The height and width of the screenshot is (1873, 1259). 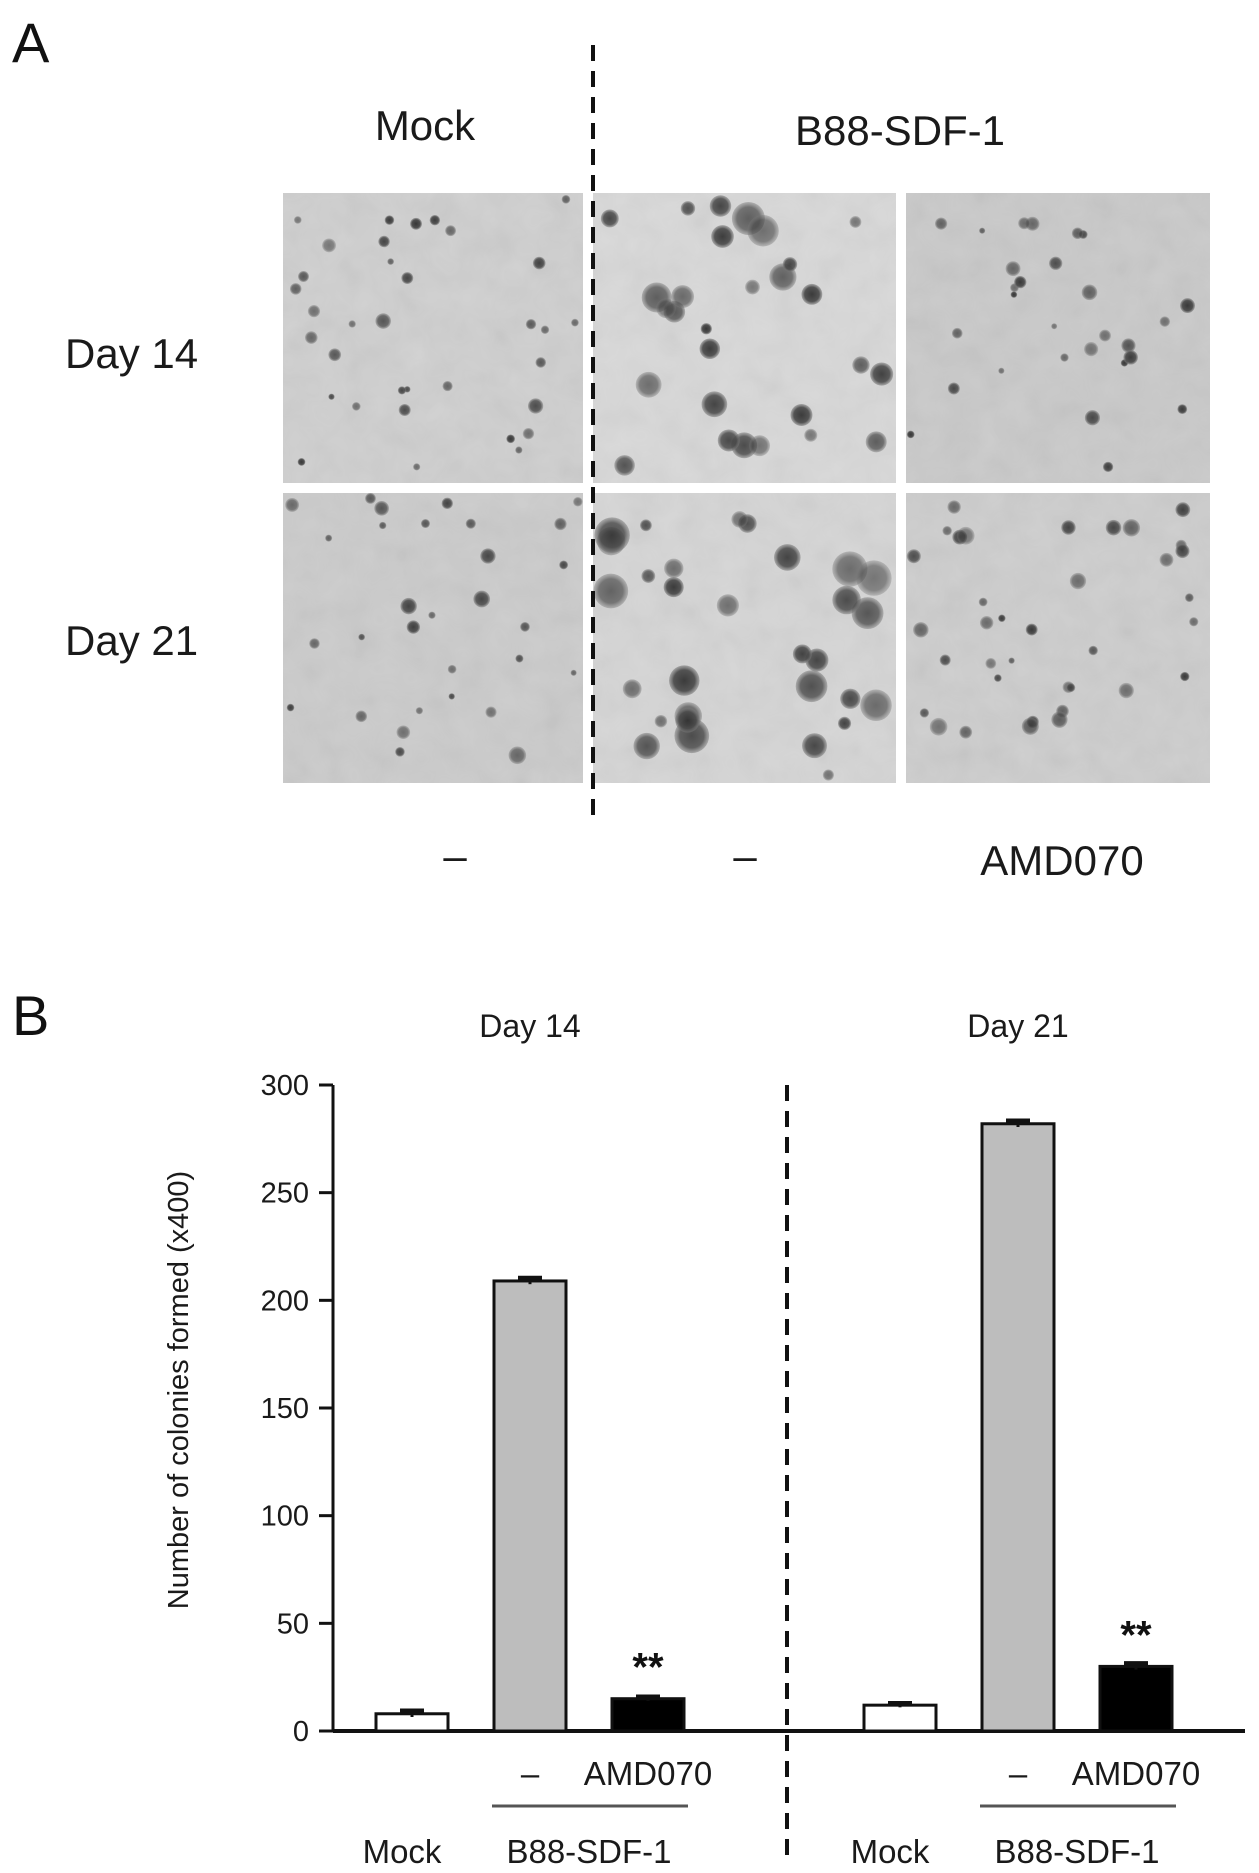 I want to click on y-axis-label: Number of colonies formed (x400), so click(x=179, y=1390).